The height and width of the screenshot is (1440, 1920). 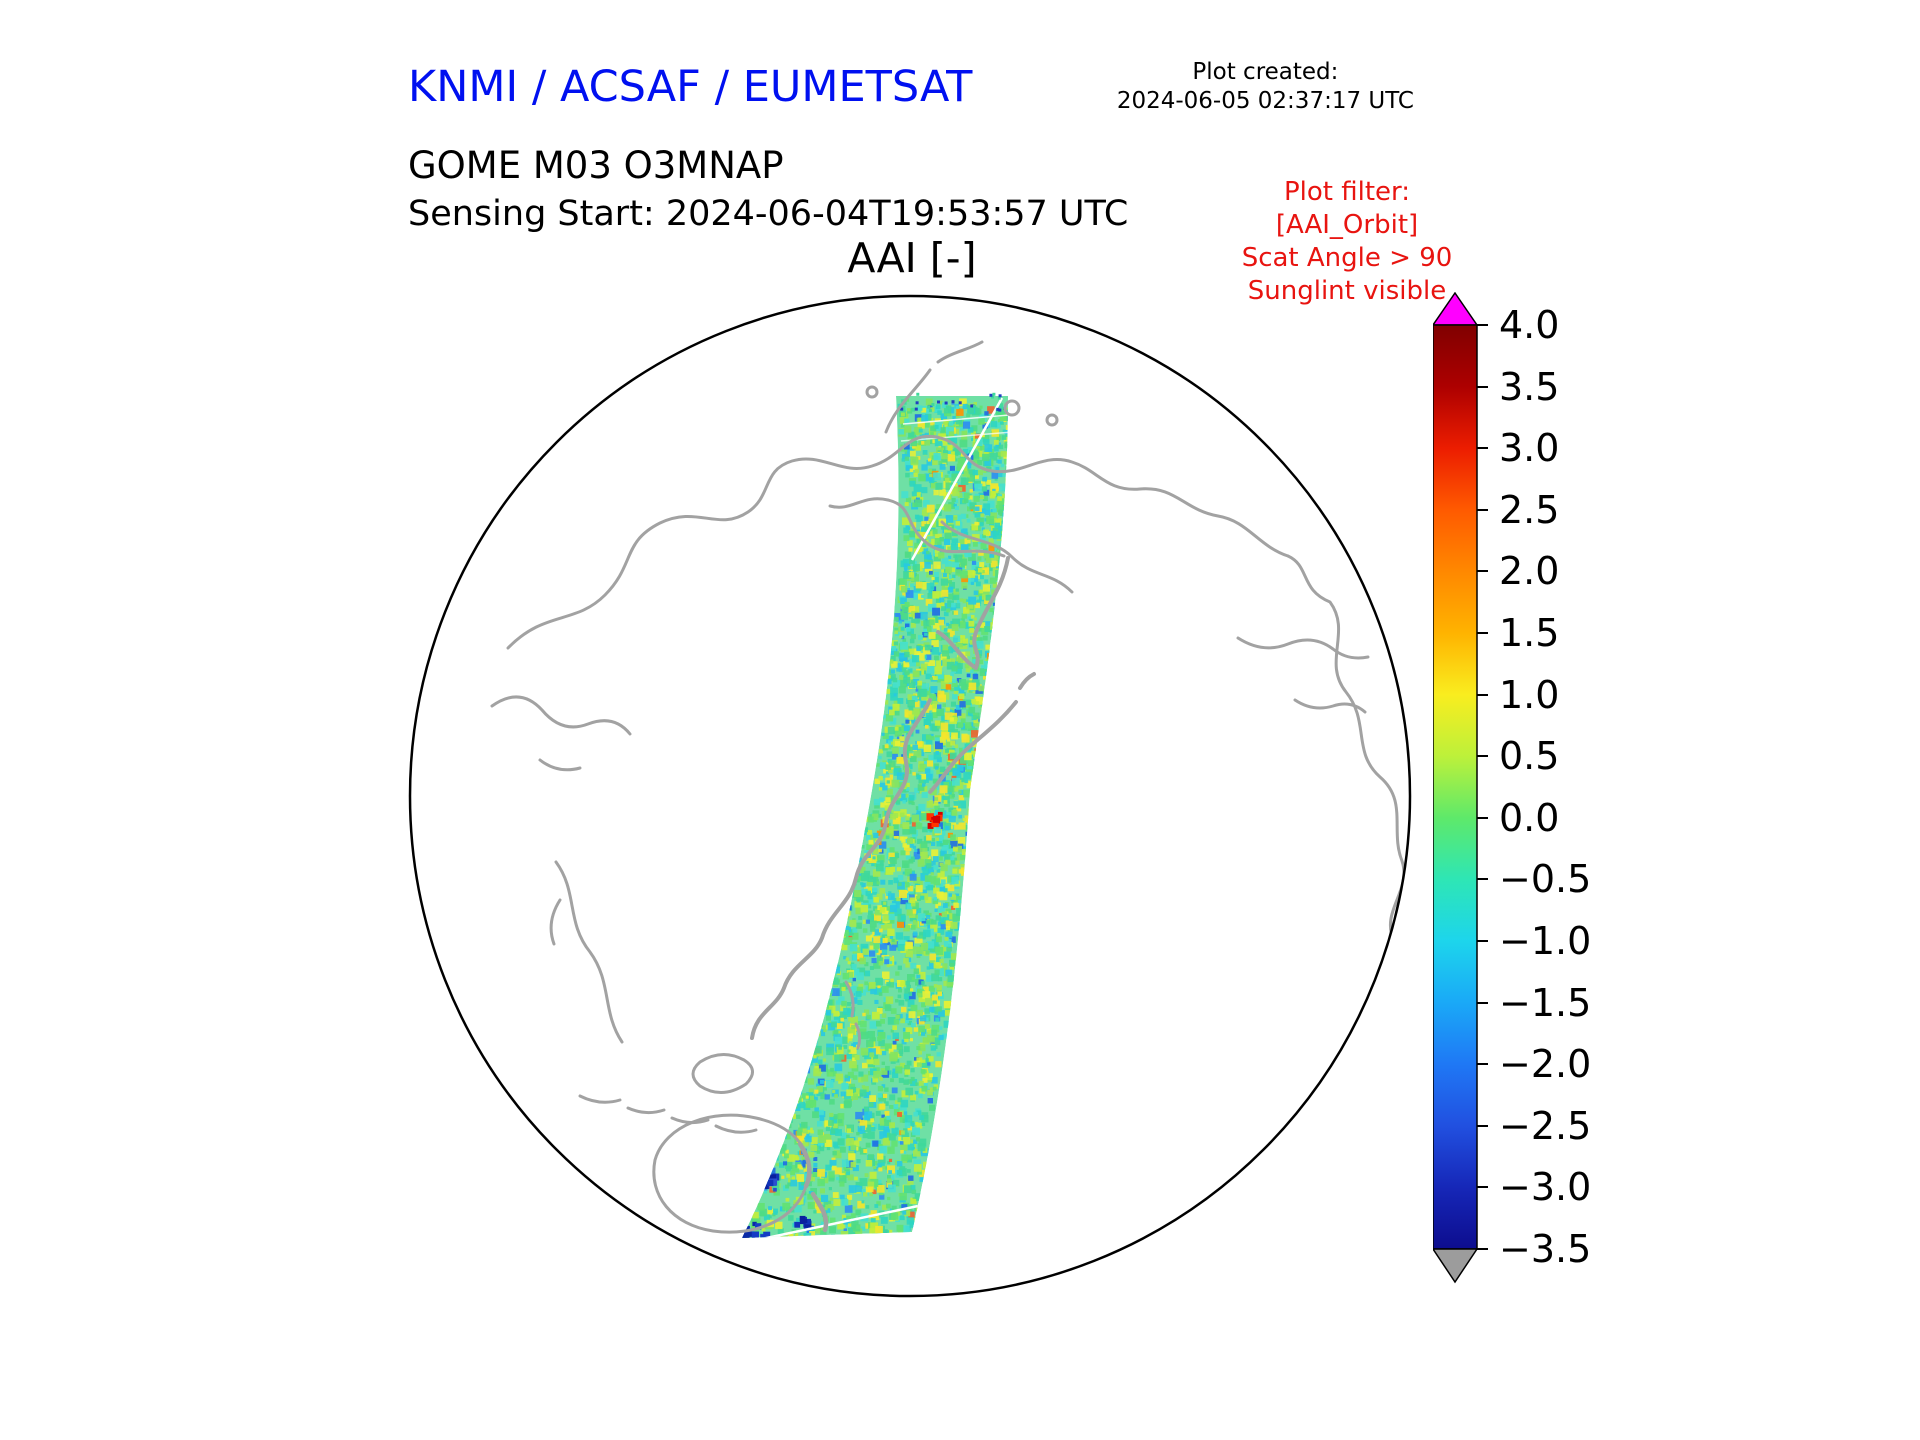 What do you see at coordinates (813, 1187) in the screenshot?
I see `coast-new-zealand` at bounding box center [813, 1187].